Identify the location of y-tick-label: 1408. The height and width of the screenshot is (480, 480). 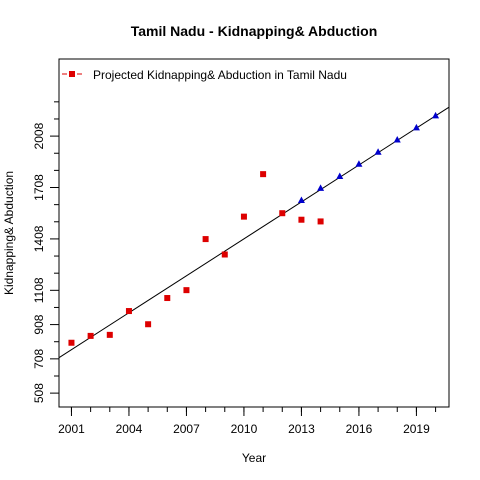
(39, 238).